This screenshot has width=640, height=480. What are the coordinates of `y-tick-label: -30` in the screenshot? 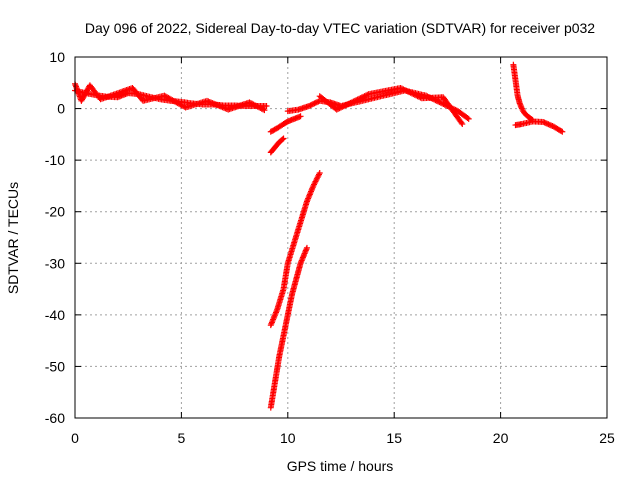 It's located at (55, 263).